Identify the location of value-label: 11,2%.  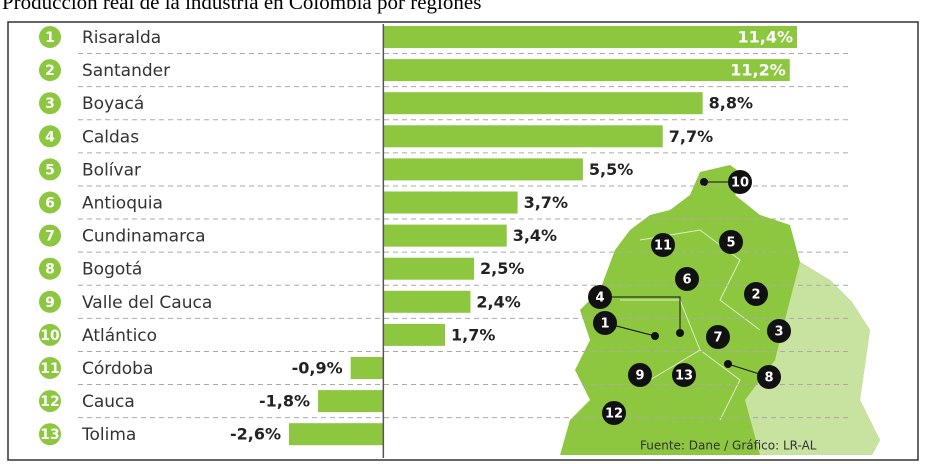
(758, 70).